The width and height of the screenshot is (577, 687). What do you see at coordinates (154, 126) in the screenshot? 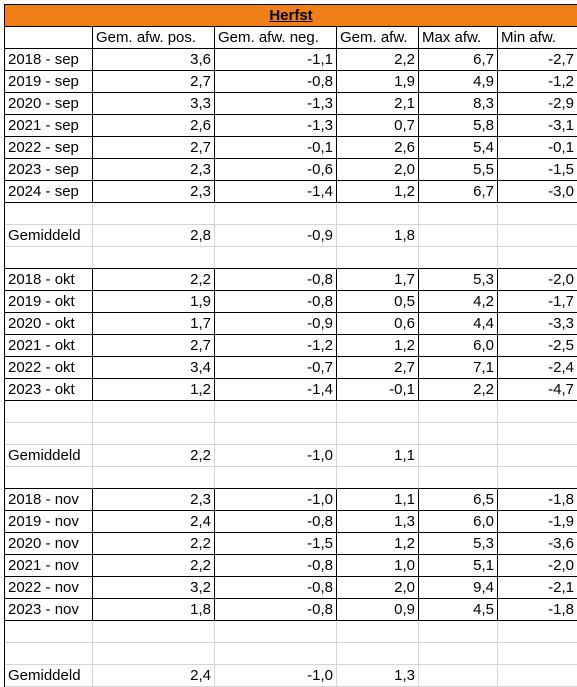
I see `cell: 2,6` at bounding box center [154, 126].